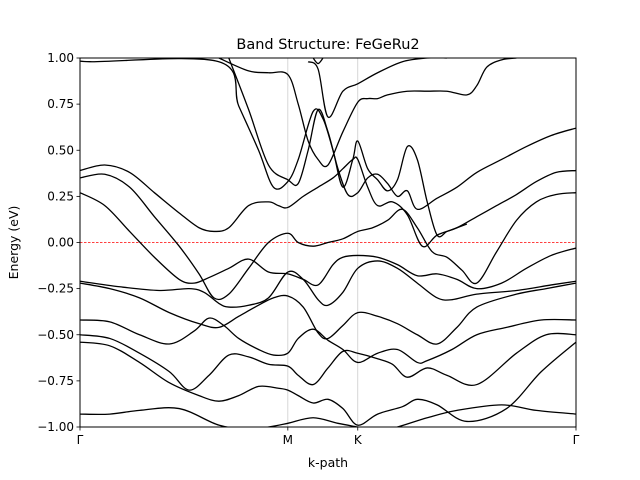 The height and width of the screenshot is (480, 640). Describe the element at coordinates (288, 440) in the screenshot. I see `x-tick-label: M` at that location.